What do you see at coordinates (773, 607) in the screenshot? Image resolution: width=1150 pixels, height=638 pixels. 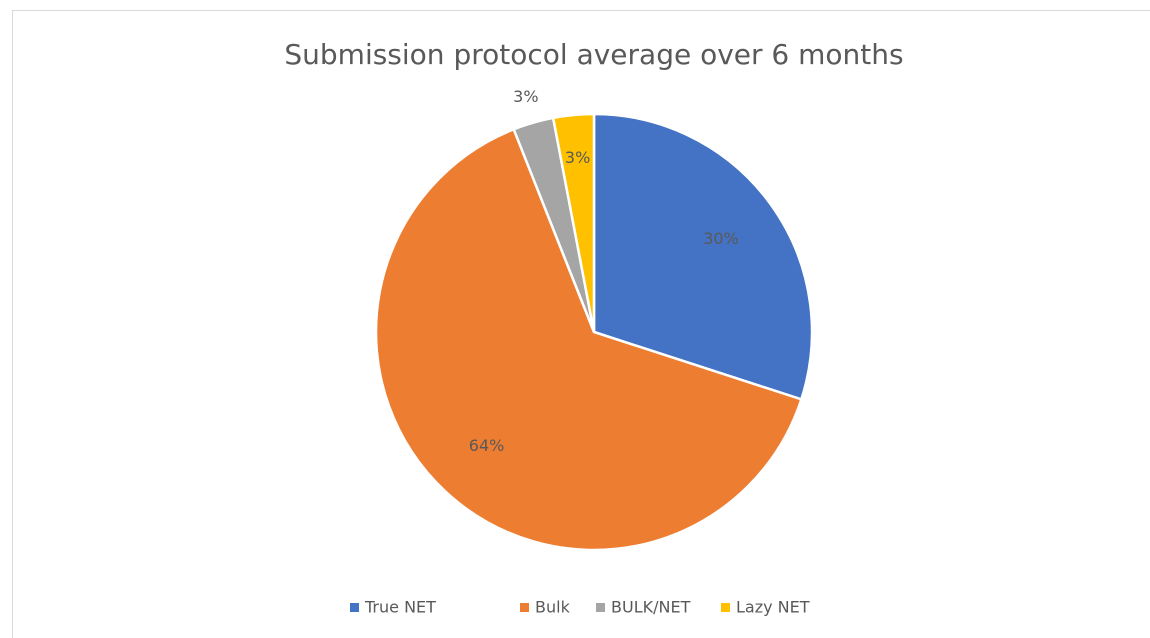 I see `legend-label: Lazy NET` at bounding box center [773, 607].